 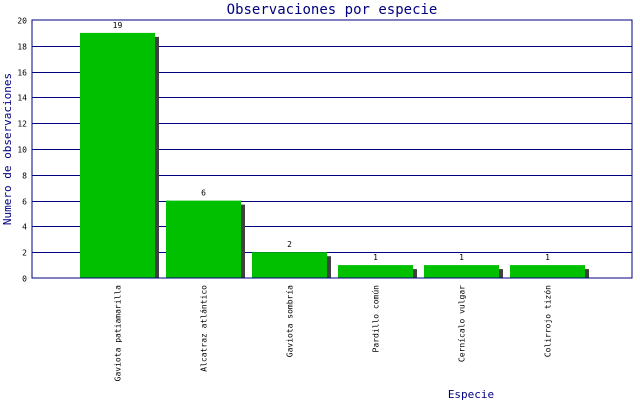 I want to click on y-tick-label: 2, so click(x=24, y=253).